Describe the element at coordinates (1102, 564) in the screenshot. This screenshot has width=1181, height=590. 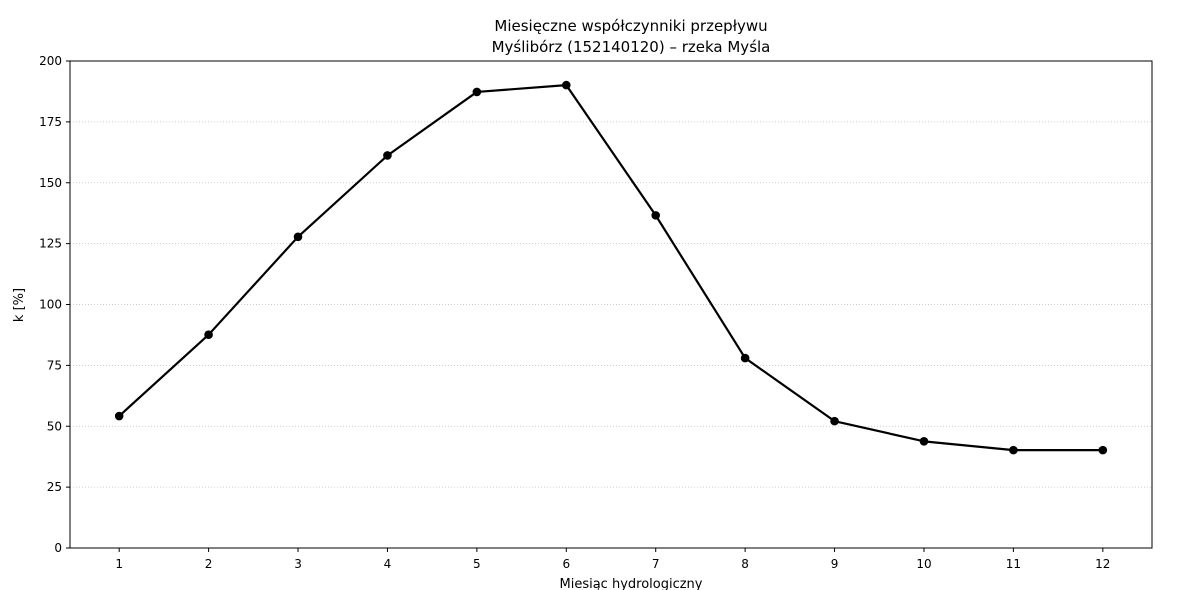
I see `x-tick-label-12: 12` at that location.